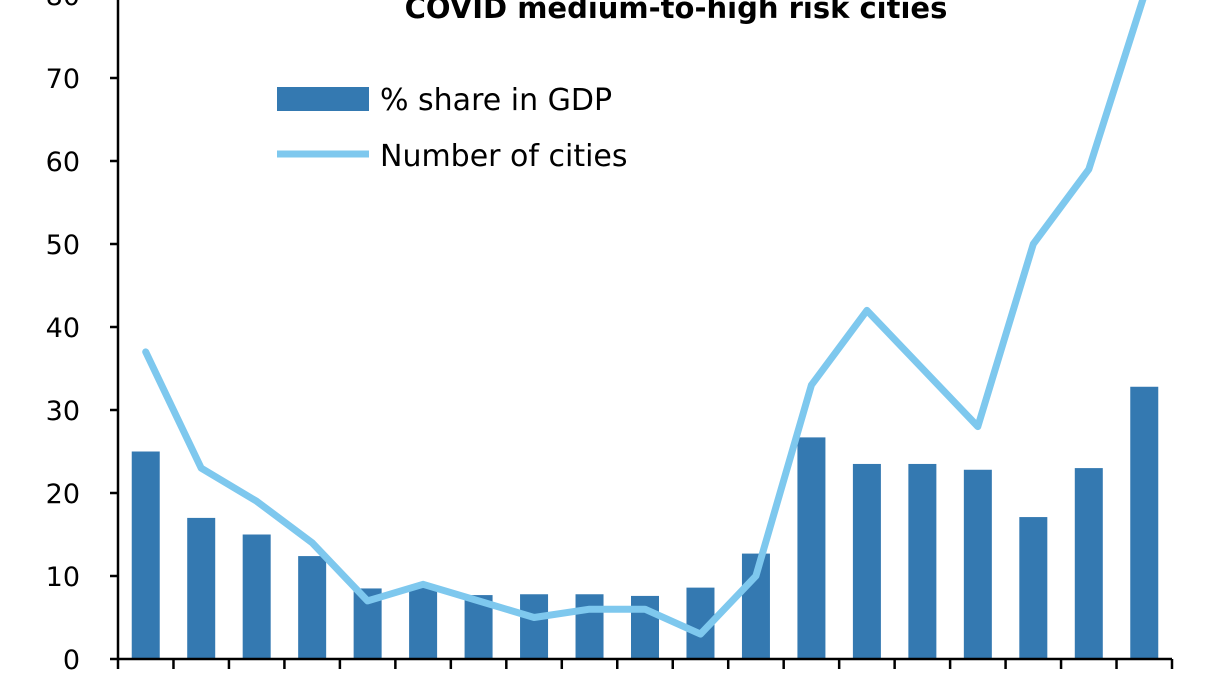  What do you see at coordinates (63, 162) in the screenshot?
I see `y-tick-label: 60` at bounding box center [63, 162].